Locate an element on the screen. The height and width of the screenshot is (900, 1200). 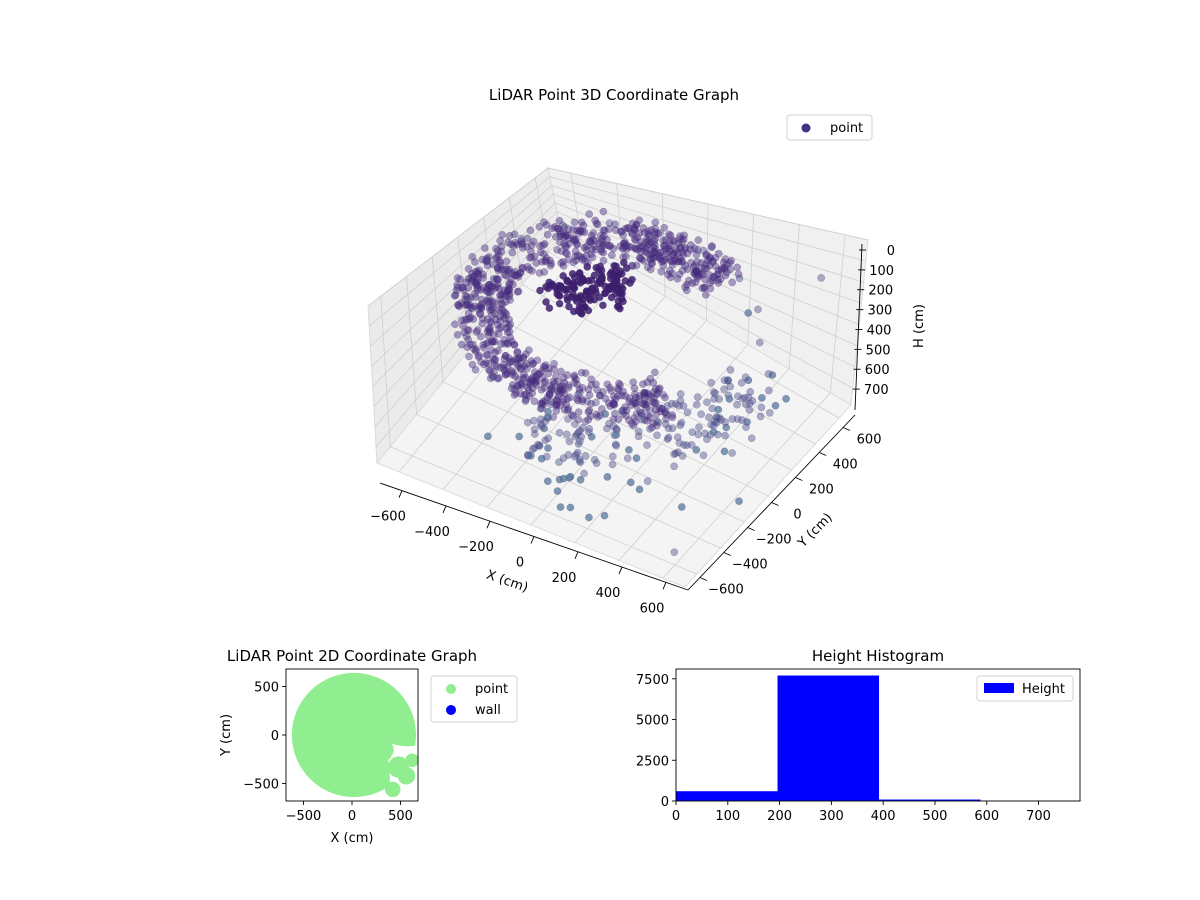
grid-line-3d-back-x is located at coordinates (620, 228).